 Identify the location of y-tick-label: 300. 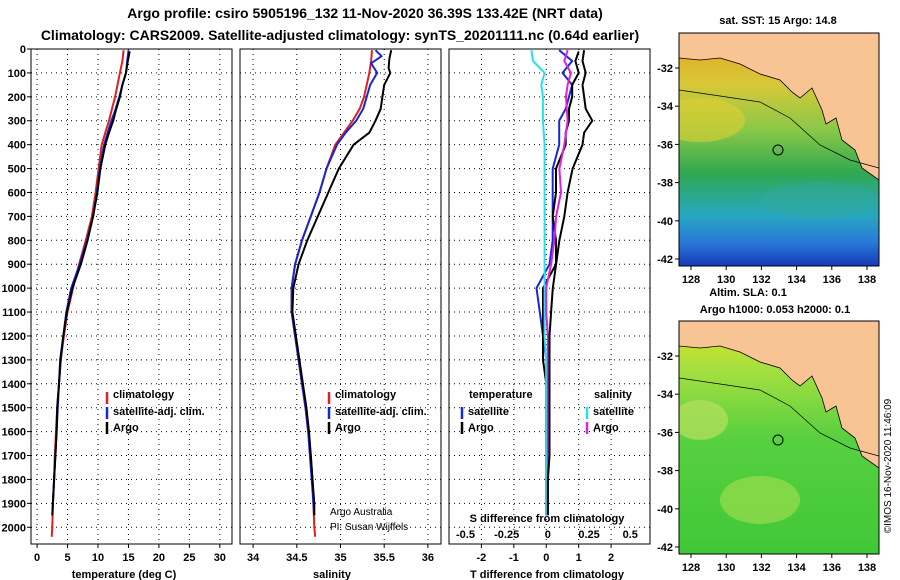
(17, 122).